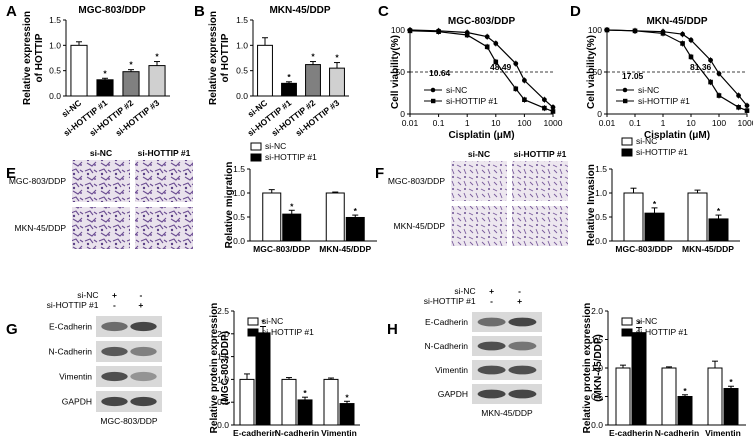 The width and height of the screenshot is (753, 446). I want to click on y-axis-label: of HOTTIP, so click(225, 57).